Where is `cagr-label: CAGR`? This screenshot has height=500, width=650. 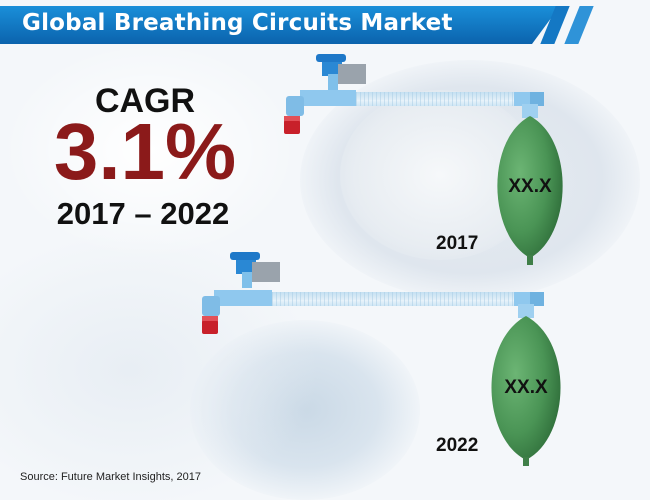
cagr-label: CAGR is located at coordinates (145, 101).